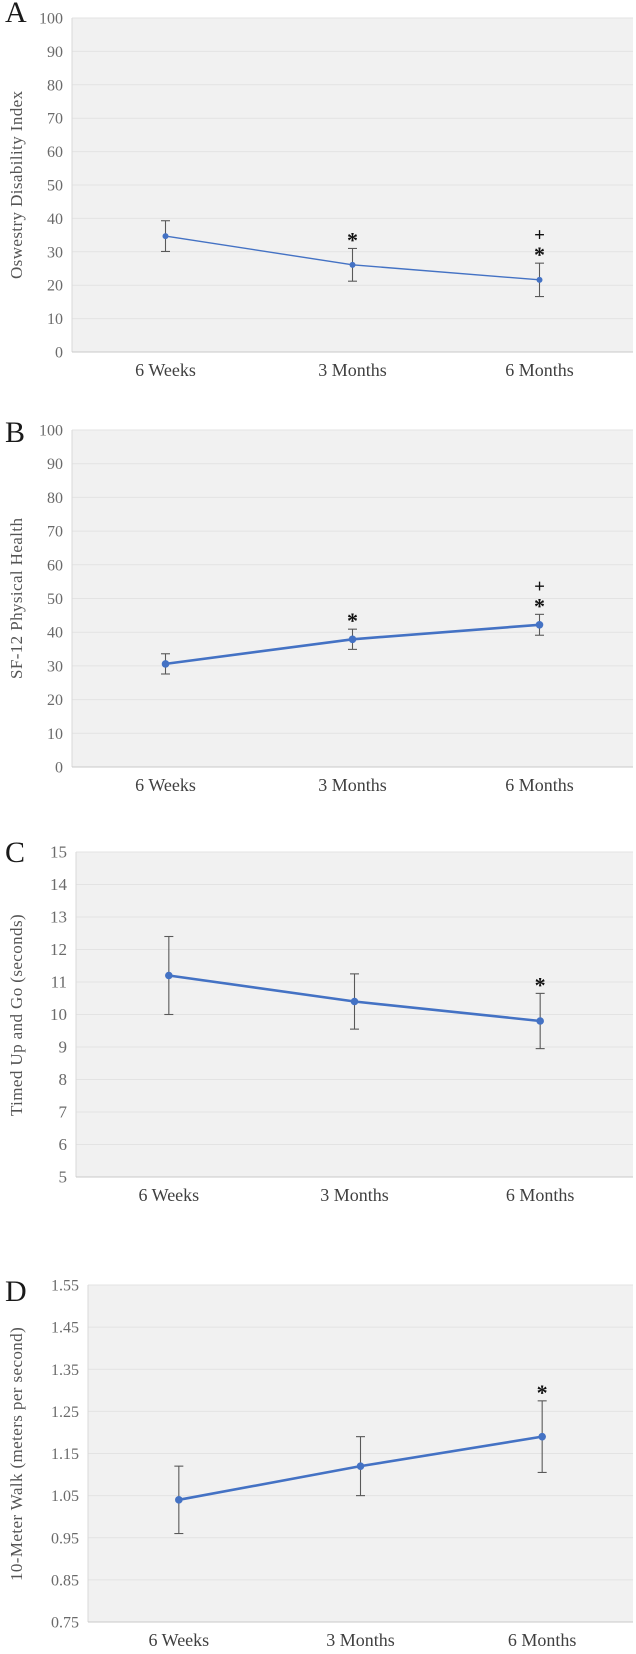 The image size is (636, 1654). What do you see at coordinates (65, 1538) in the screenshot?
I see `y-tick-label: 0.95` at bounding box center [65, 1538].